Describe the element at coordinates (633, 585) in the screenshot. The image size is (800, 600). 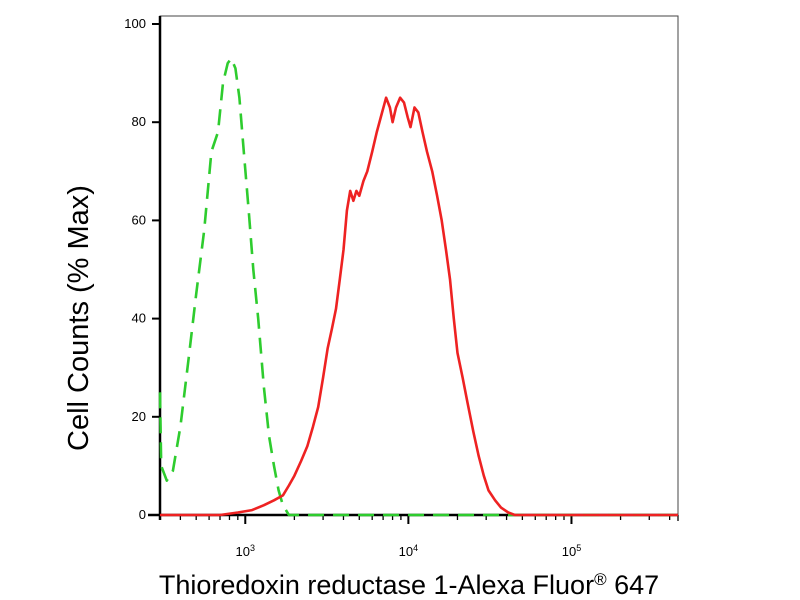
I see `x-axis-title-suffix: 647` at that location.